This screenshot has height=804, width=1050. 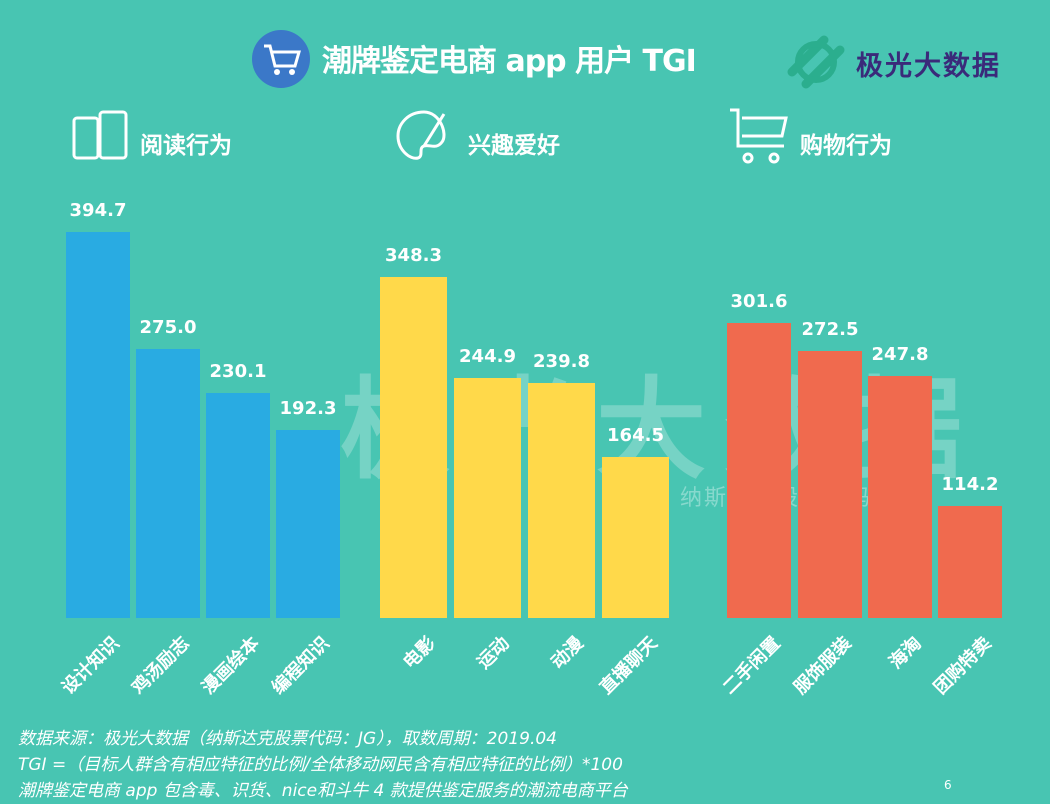 What do you see at coordinates (308, 408) in the screenshot?
I see `data-label: 192.3` at bounding box center [308, 408].